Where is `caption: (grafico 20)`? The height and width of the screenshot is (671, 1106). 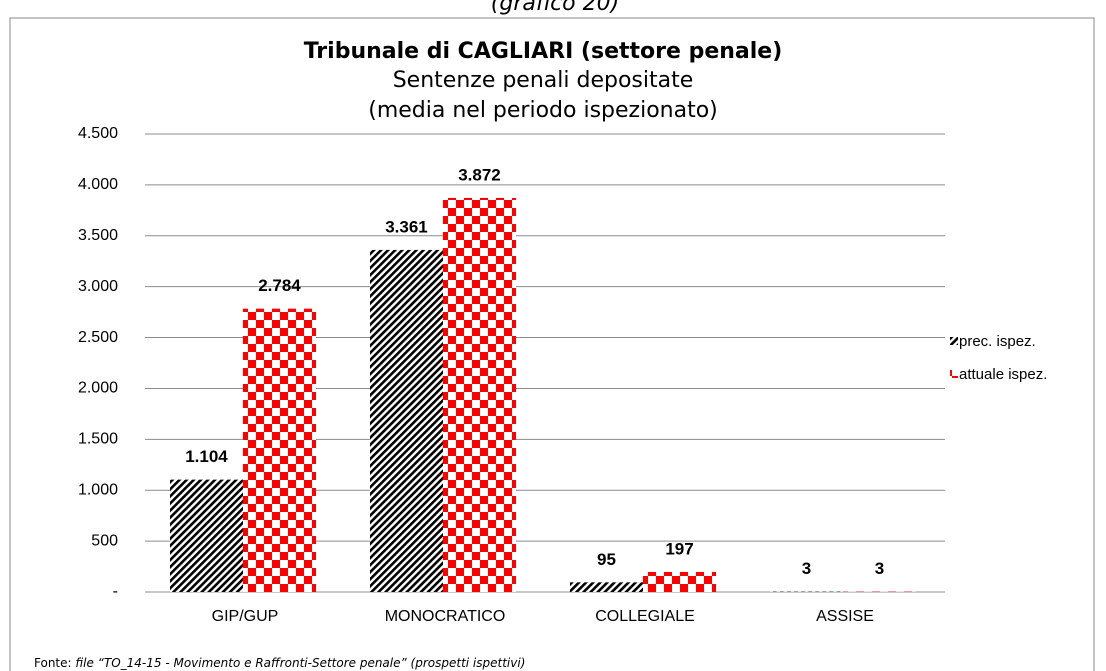
caption: (grafico 20) is located at coordinates (555, 8).